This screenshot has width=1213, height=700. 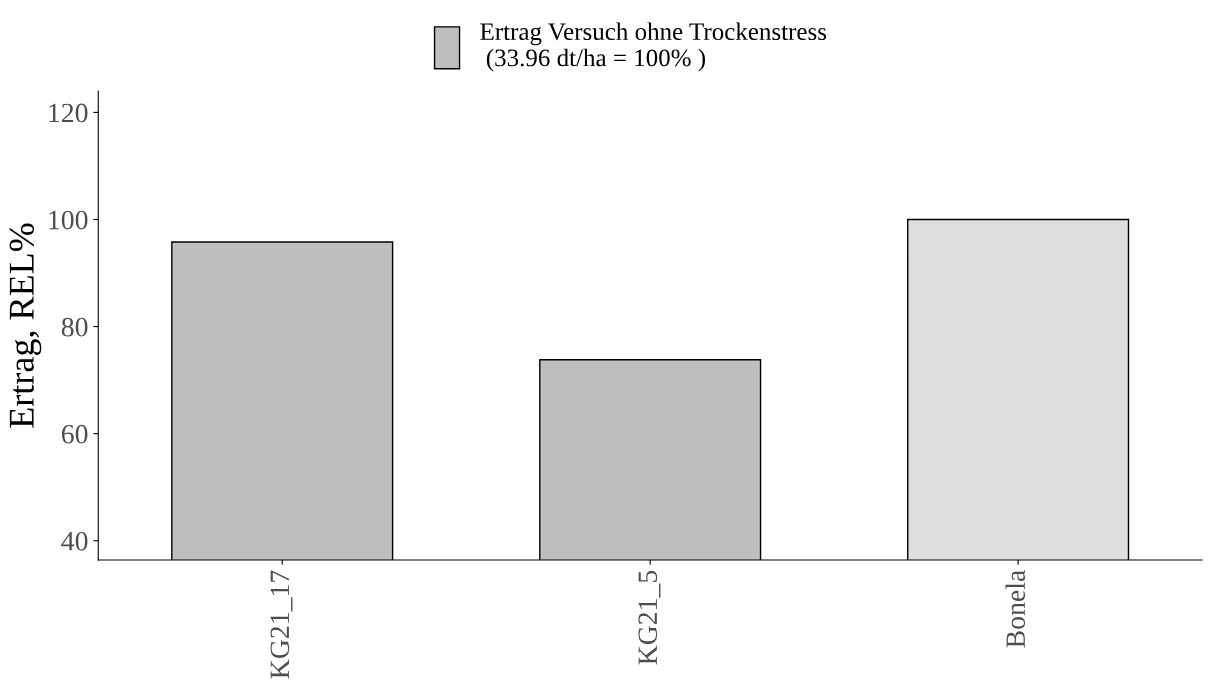 What do you see at coordinates (649, 617) in the screenshot?
I see `x-tick-label: KG21_5` at bounding box center [649, 617].